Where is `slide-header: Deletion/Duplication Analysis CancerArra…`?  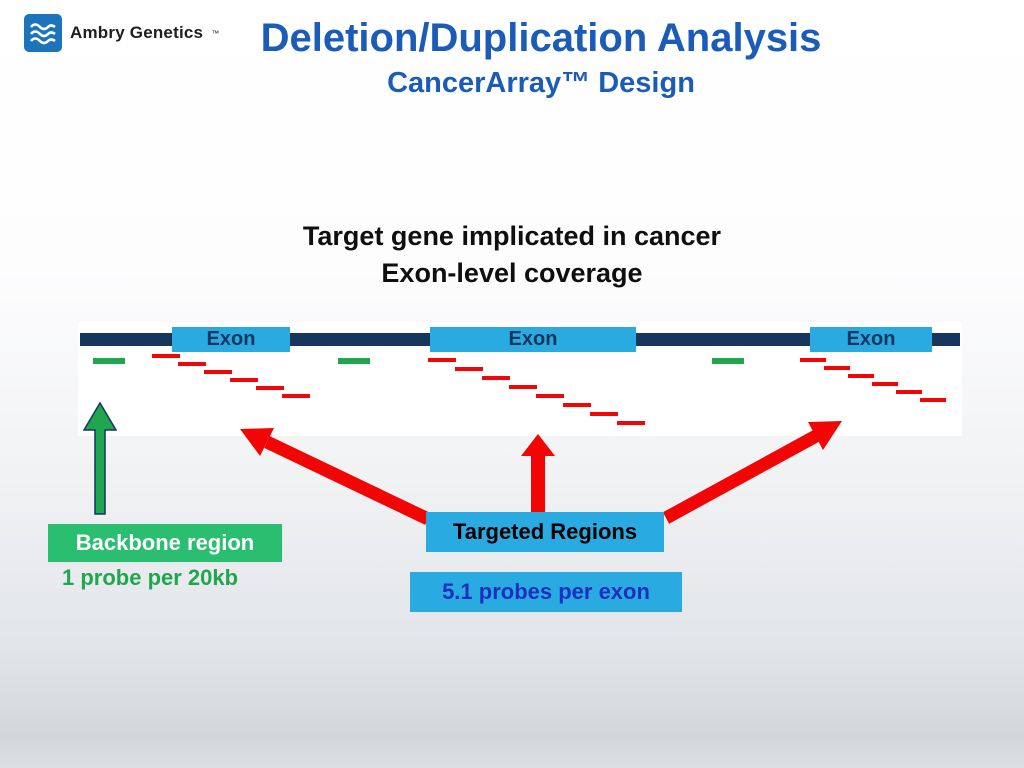
slide-header: Deletion/Duplication Analysis CancerArra… is located at coordinates (512, 58).